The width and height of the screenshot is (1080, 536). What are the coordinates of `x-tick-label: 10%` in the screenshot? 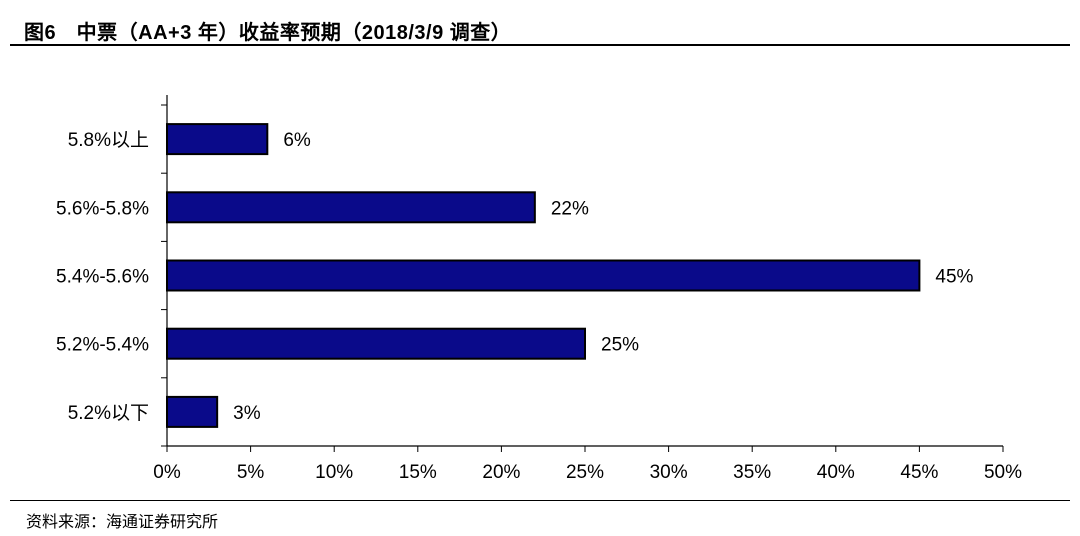 It's located at (334, 472).